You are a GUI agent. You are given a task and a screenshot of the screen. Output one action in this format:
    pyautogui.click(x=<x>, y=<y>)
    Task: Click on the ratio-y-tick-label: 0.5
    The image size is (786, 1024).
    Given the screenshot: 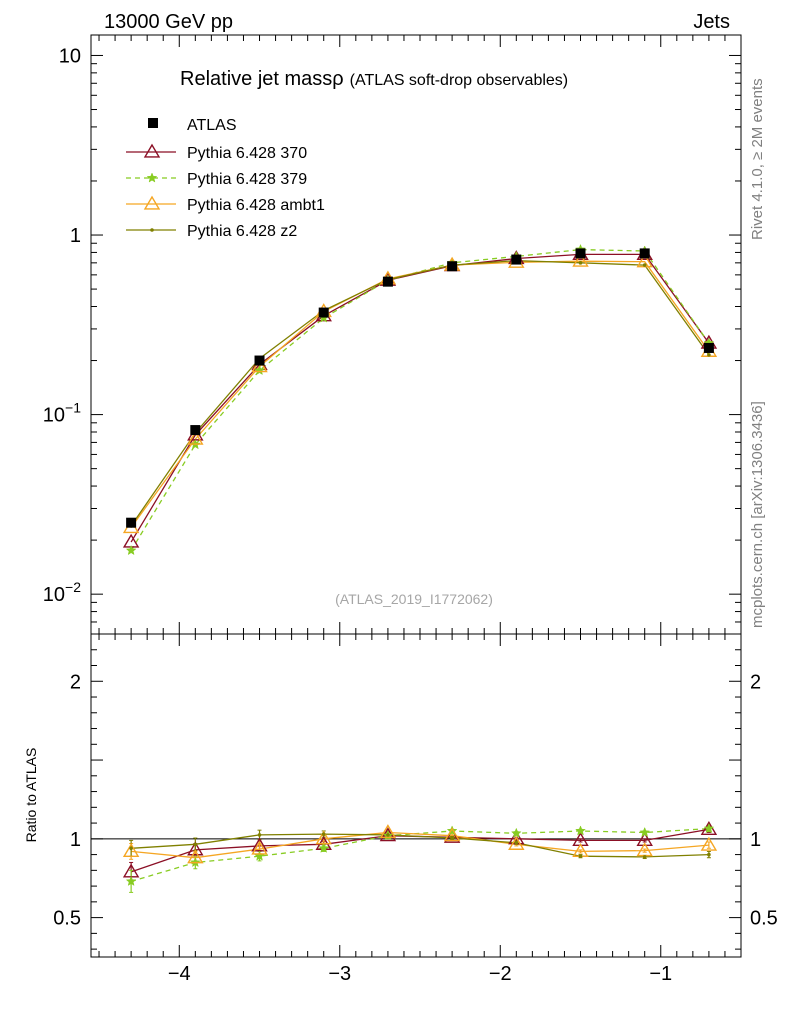 What is the action you would take?
    pyautogui.click(x=67, y=919)
    